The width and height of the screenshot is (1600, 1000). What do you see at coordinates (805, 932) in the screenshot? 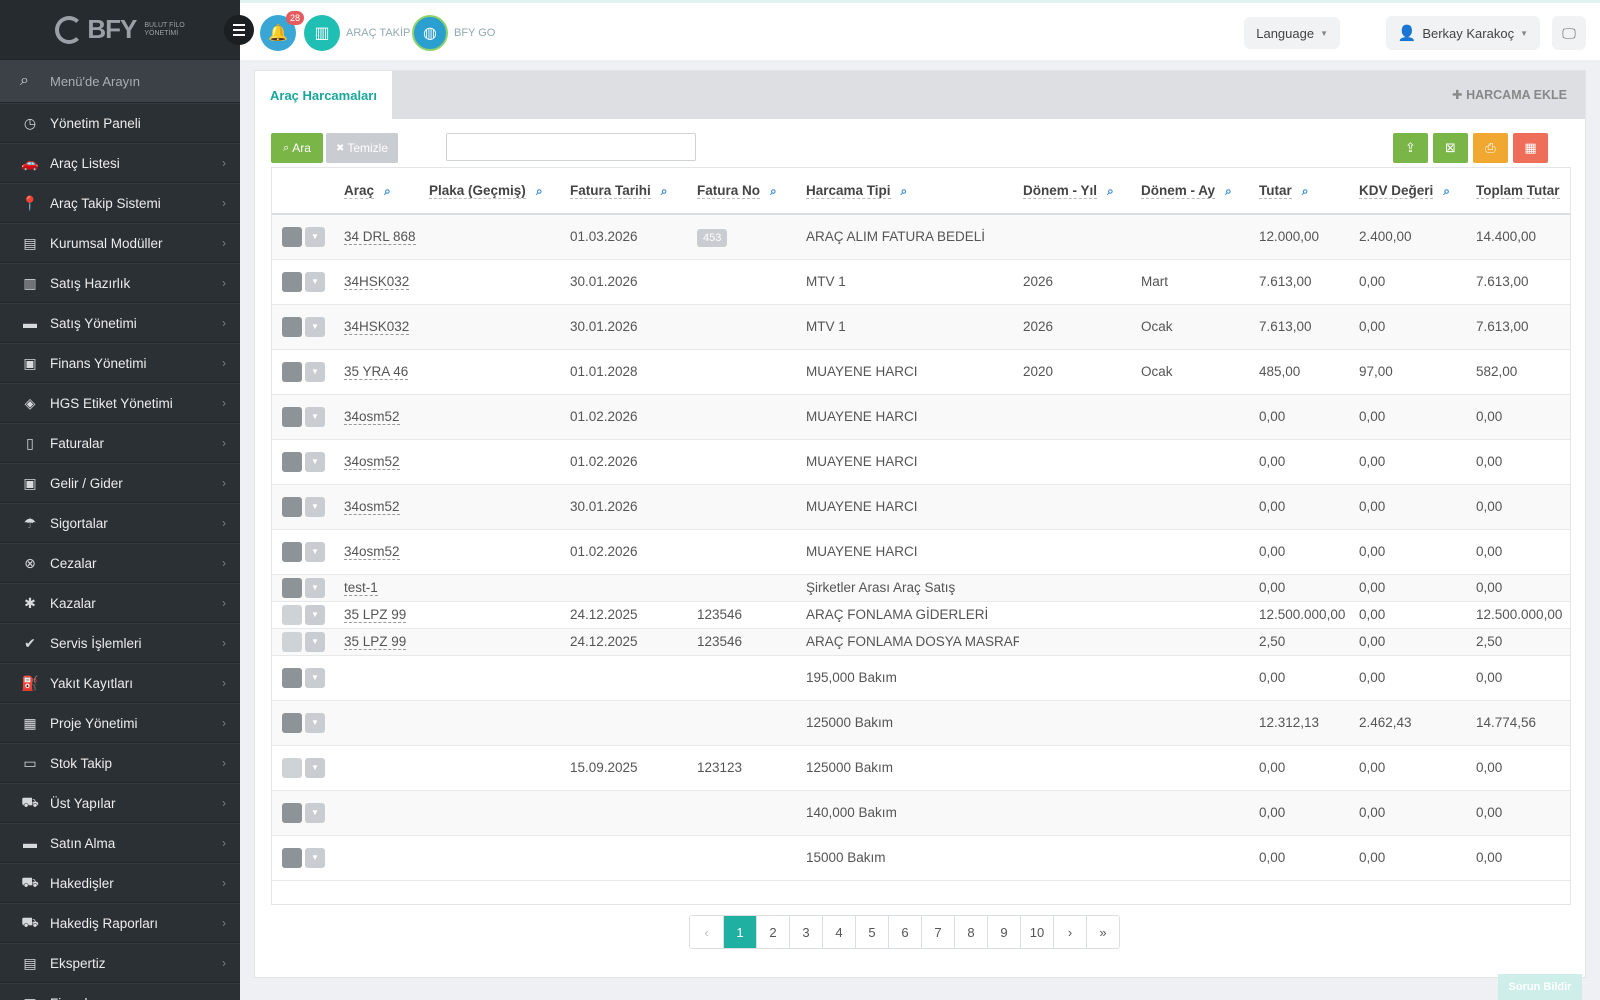
I see `page-button: 3` at bounding box center [805, 932].